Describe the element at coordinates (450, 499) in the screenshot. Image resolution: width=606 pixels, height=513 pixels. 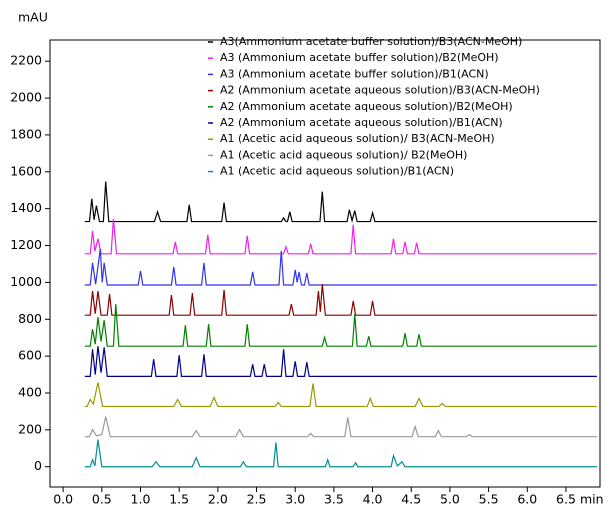
I see `x-tick-label: 5.0` at that location.